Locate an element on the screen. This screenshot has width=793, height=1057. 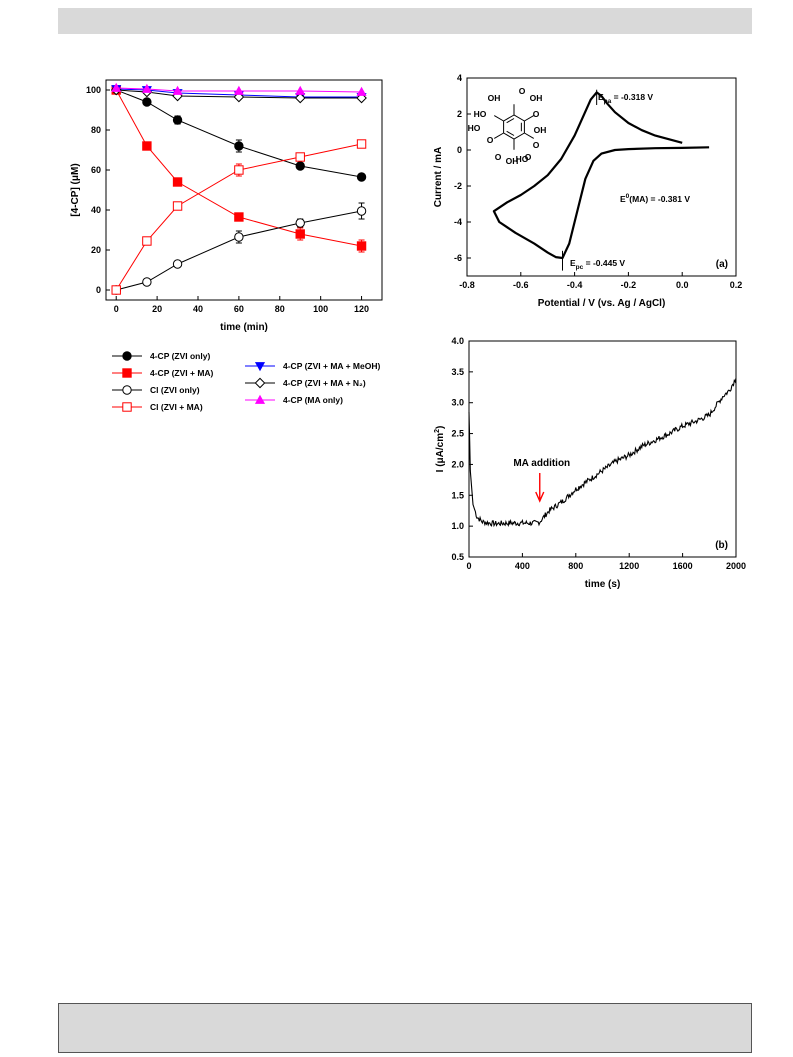
ct-xtick-label: 400 is located at coordinates (522, 566).